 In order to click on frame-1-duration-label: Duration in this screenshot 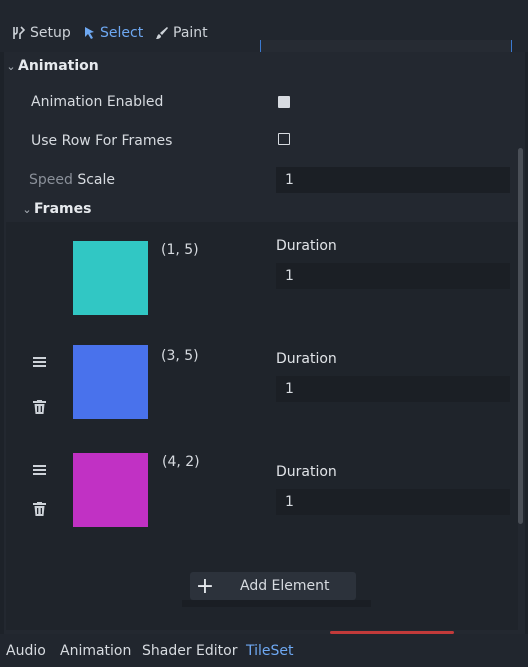, I will do `click(306, 246)`.